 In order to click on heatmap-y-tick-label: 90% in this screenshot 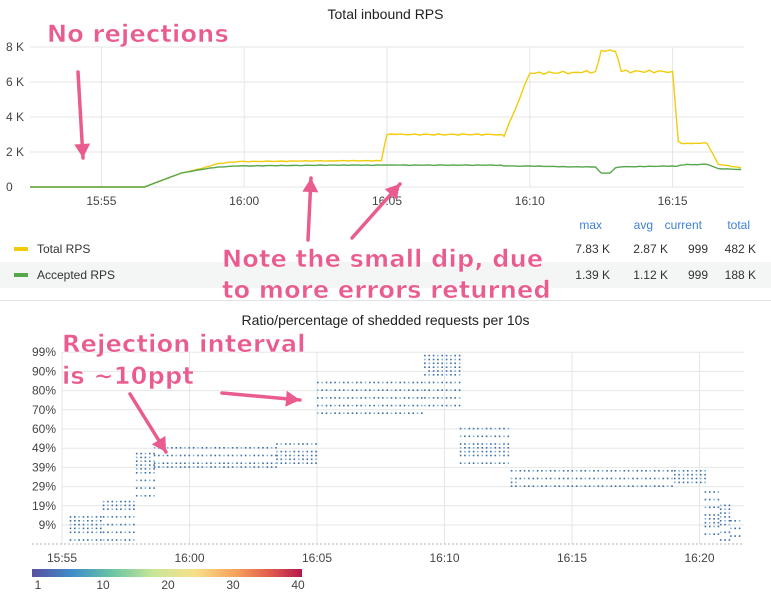, I will do `click(44, 371)`.